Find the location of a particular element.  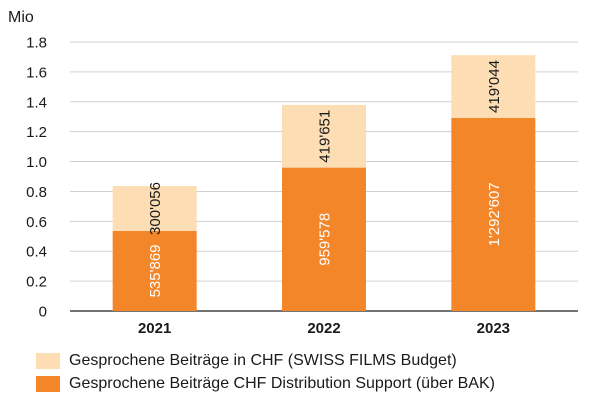

bar-value-label-2023-s0: 1'292'607 is located at coordinates (494, 214).